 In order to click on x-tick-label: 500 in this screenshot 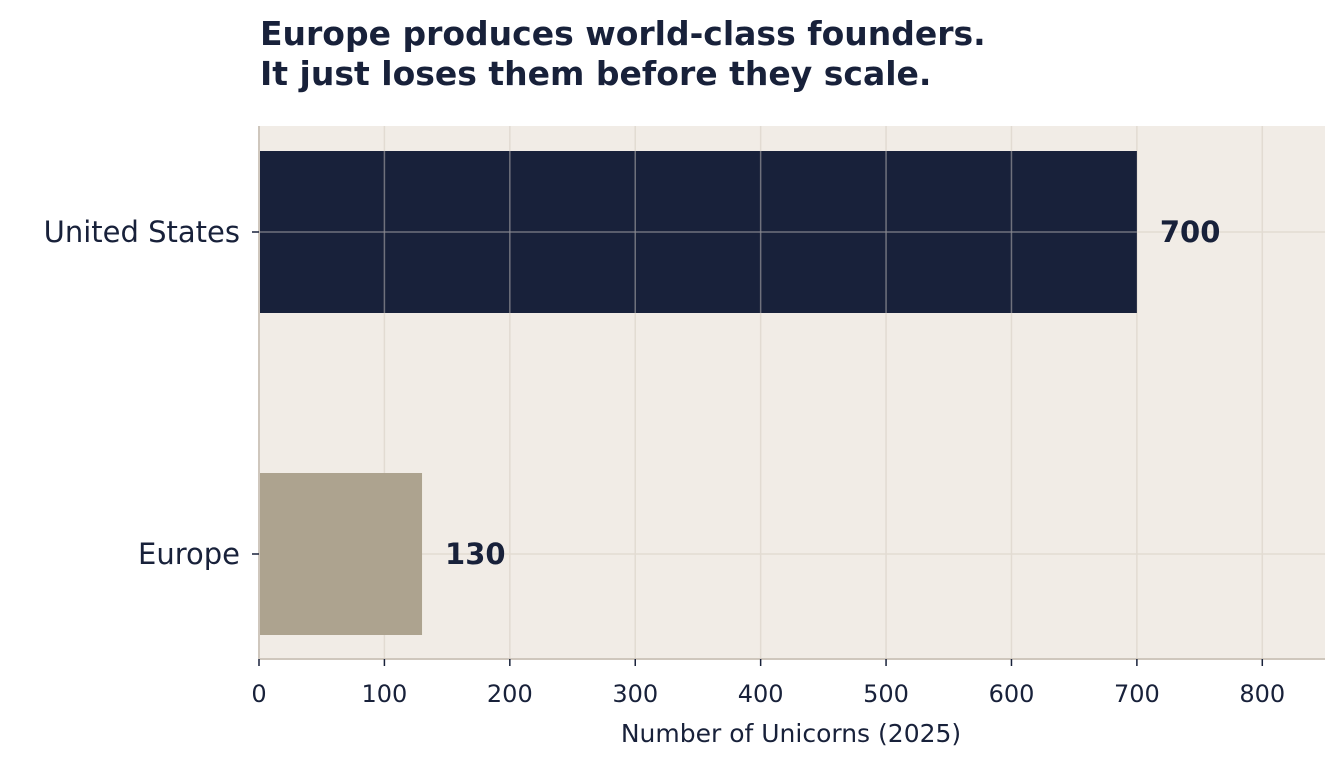, I will do `click(886, 694)`.